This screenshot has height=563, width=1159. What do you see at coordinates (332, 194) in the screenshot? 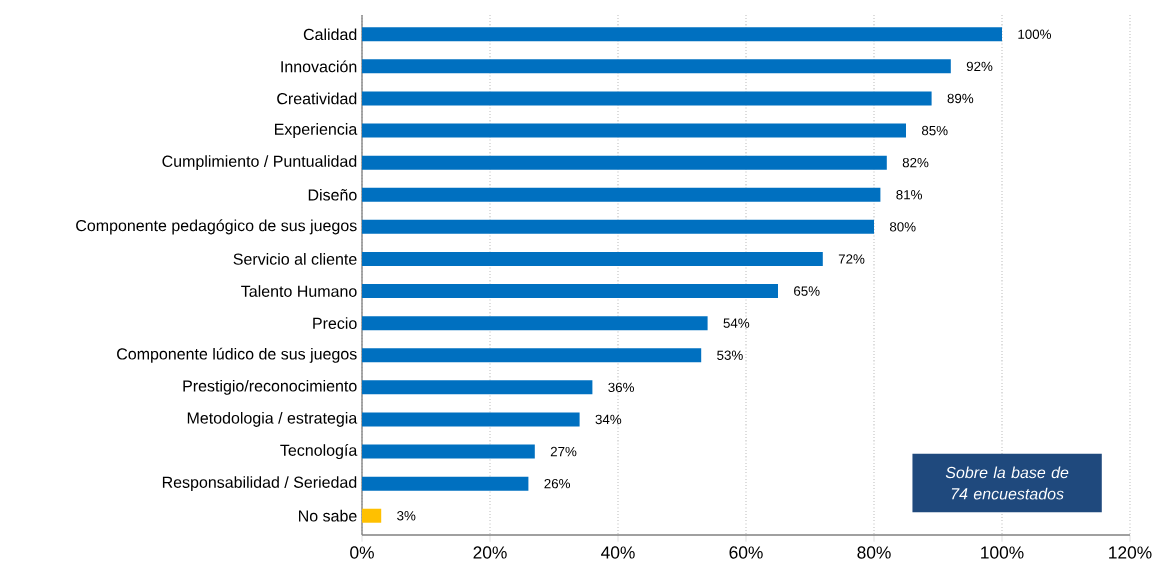
I see `y-tick-label: Diseño` at bounding box center [332, 194].